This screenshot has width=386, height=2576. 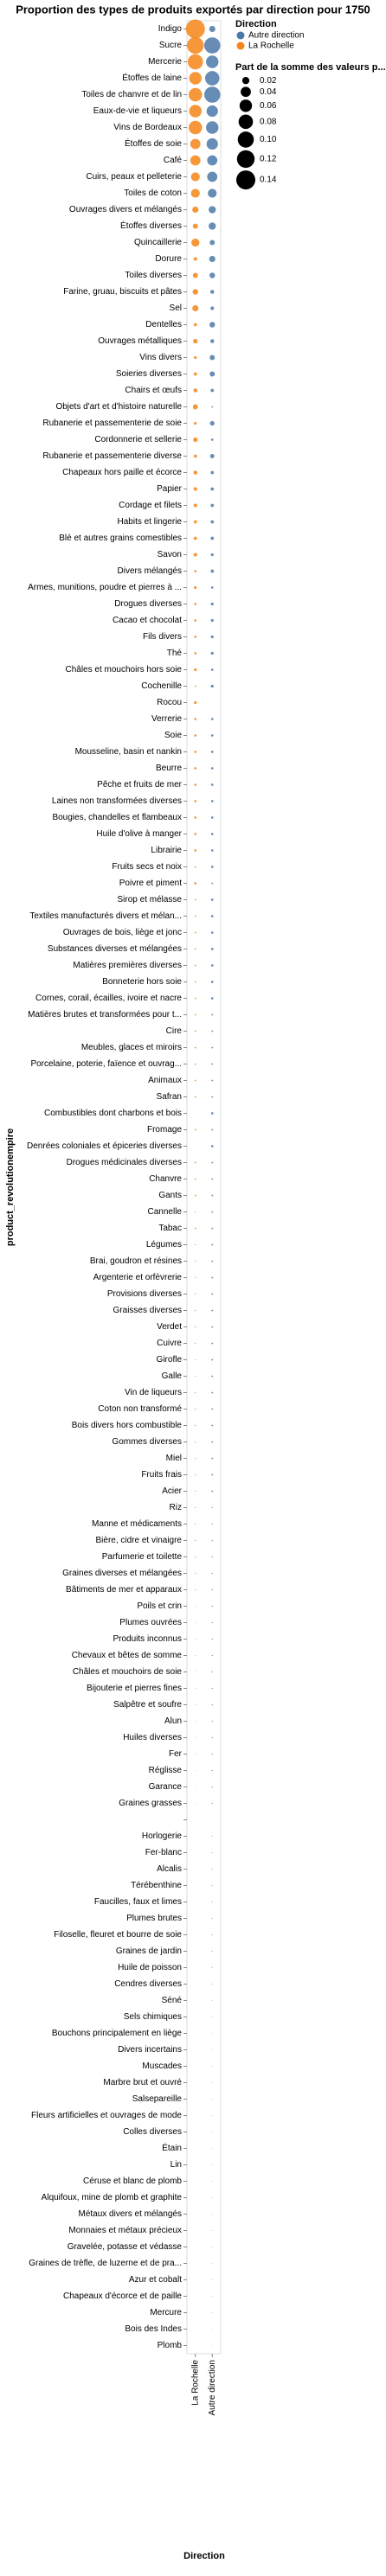 I want to click on y-tick-label: Fer, so click(x=176, y=1754).